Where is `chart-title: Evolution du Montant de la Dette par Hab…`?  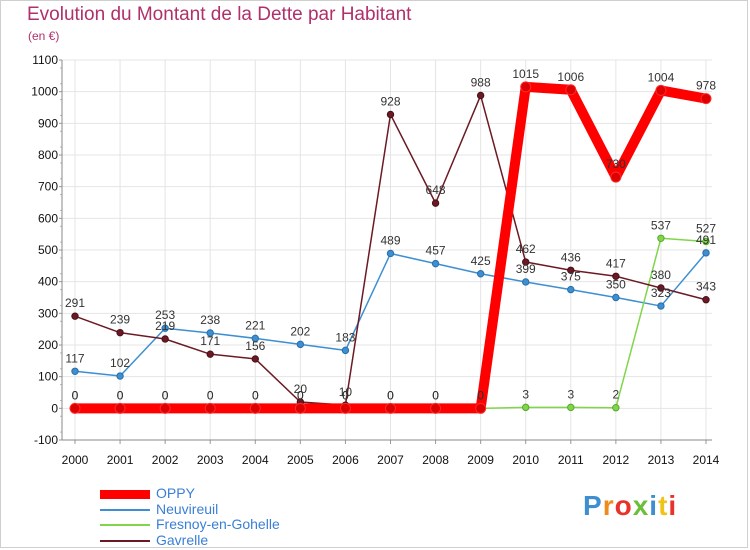 chart-title: Evolution du Montant de la Dette par Hab… is located at coordinates (219, 14).